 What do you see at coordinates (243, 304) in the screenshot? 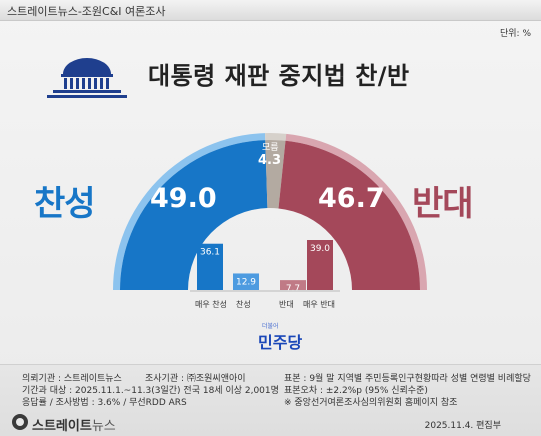
I see `bar-label-approve: 찬성` at bounding box center [243, 304].